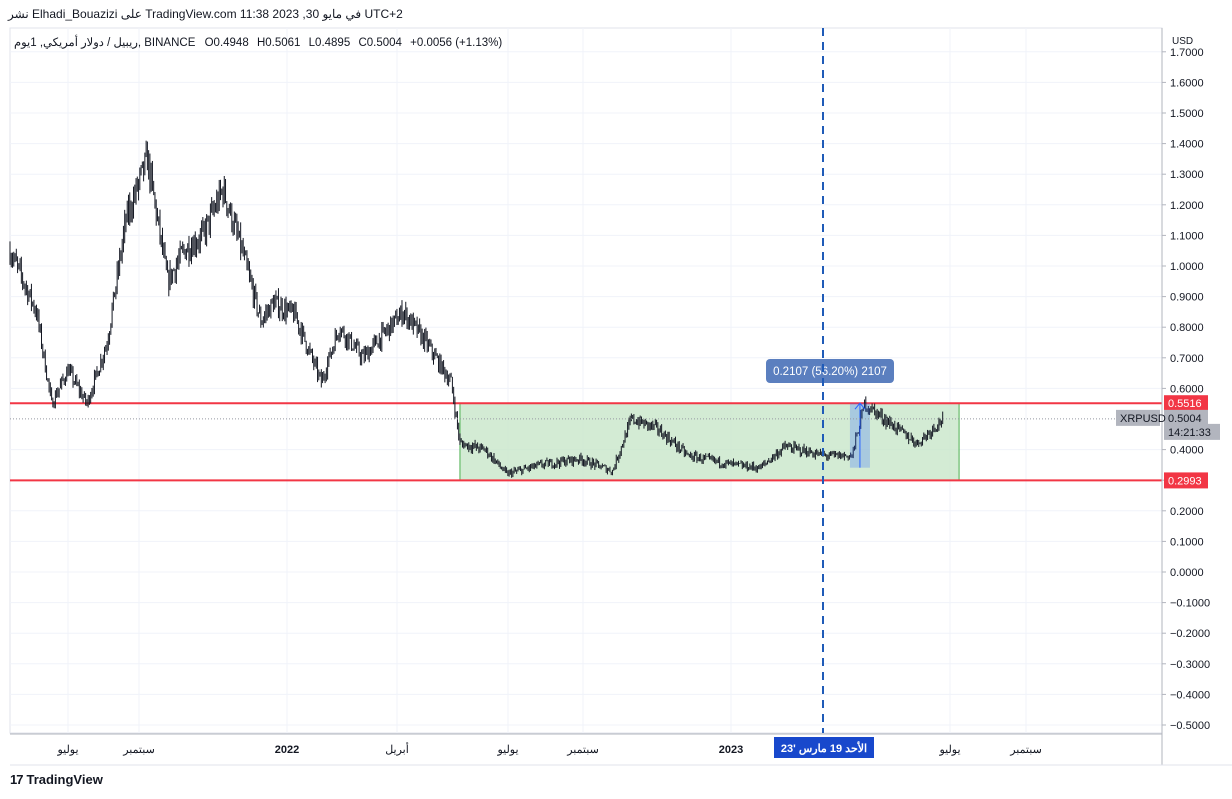 The width and height of the screenshot is (1232, 799). What do you see at coordinates (1187, 451) in the screenshot?
I see `price-tick-label: 0.4000` at bounding box center [1187, 451].